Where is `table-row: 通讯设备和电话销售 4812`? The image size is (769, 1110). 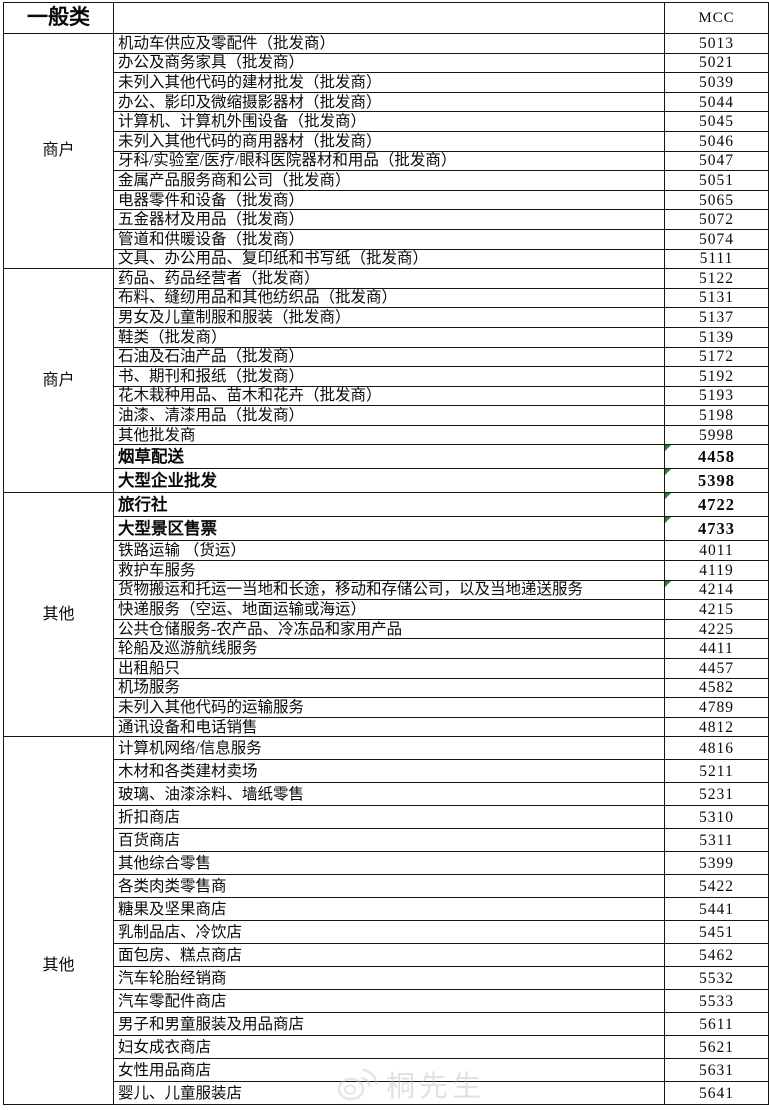 table-row: 通讯设备和电话销售 4812 is located at coordinates (386, 727).